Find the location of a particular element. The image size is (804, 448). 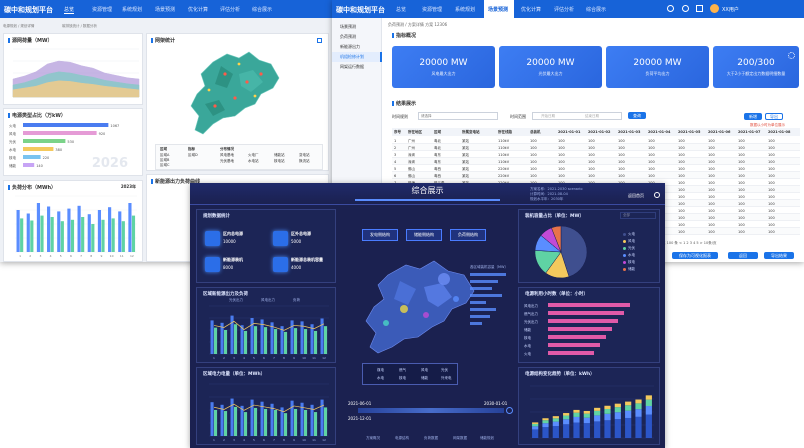

column-header: 总装机 is located at coordinates (535, 132).